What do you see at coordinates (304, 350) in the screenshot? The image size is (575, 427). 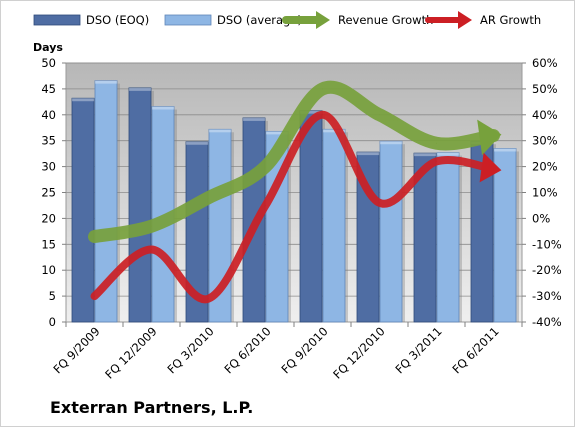 I see `x-tick-label: FQ 9/2010` at bounding box center [304, 350].